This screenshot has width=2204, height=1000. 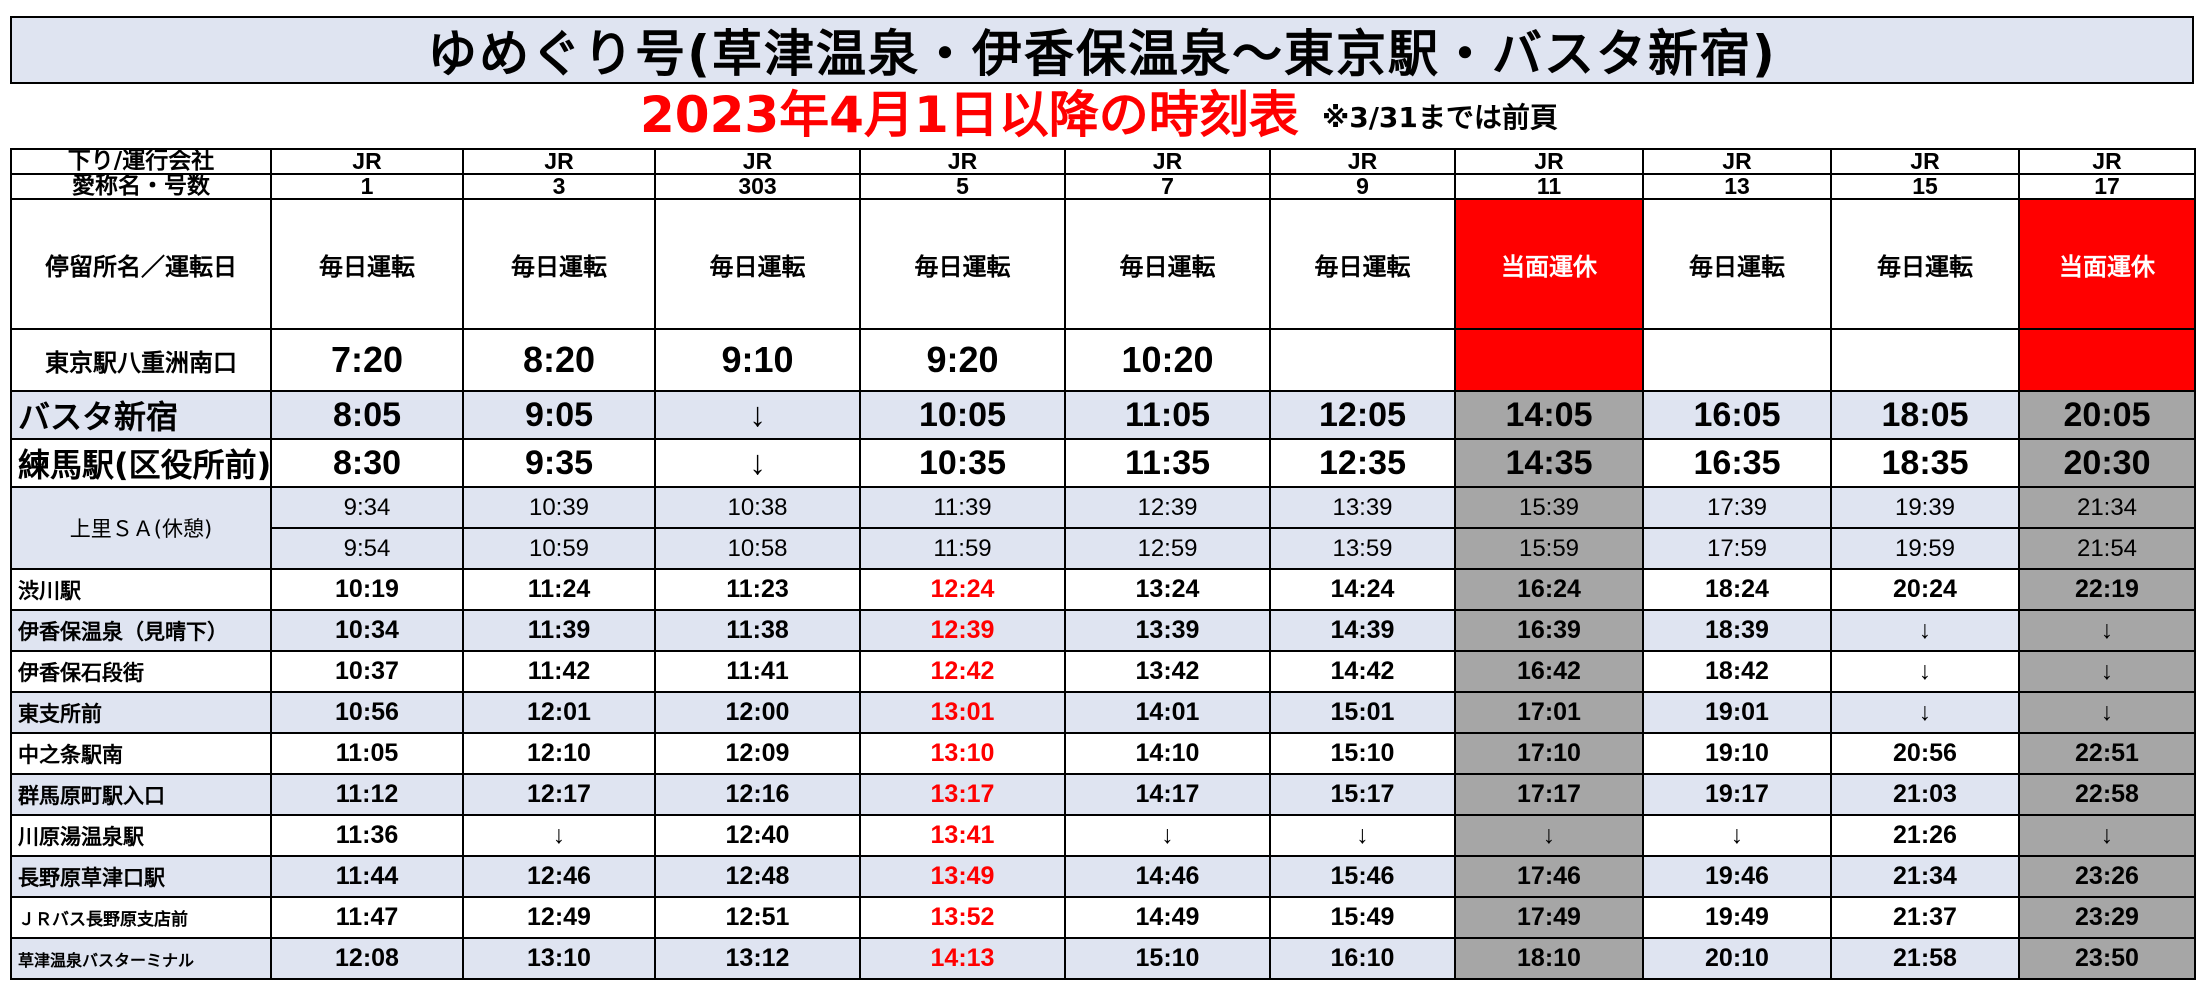 What do you see at coordinates (962, 548) in the screenshot?
I see `time-cell: 11:59` at bounding box center [962, 548].